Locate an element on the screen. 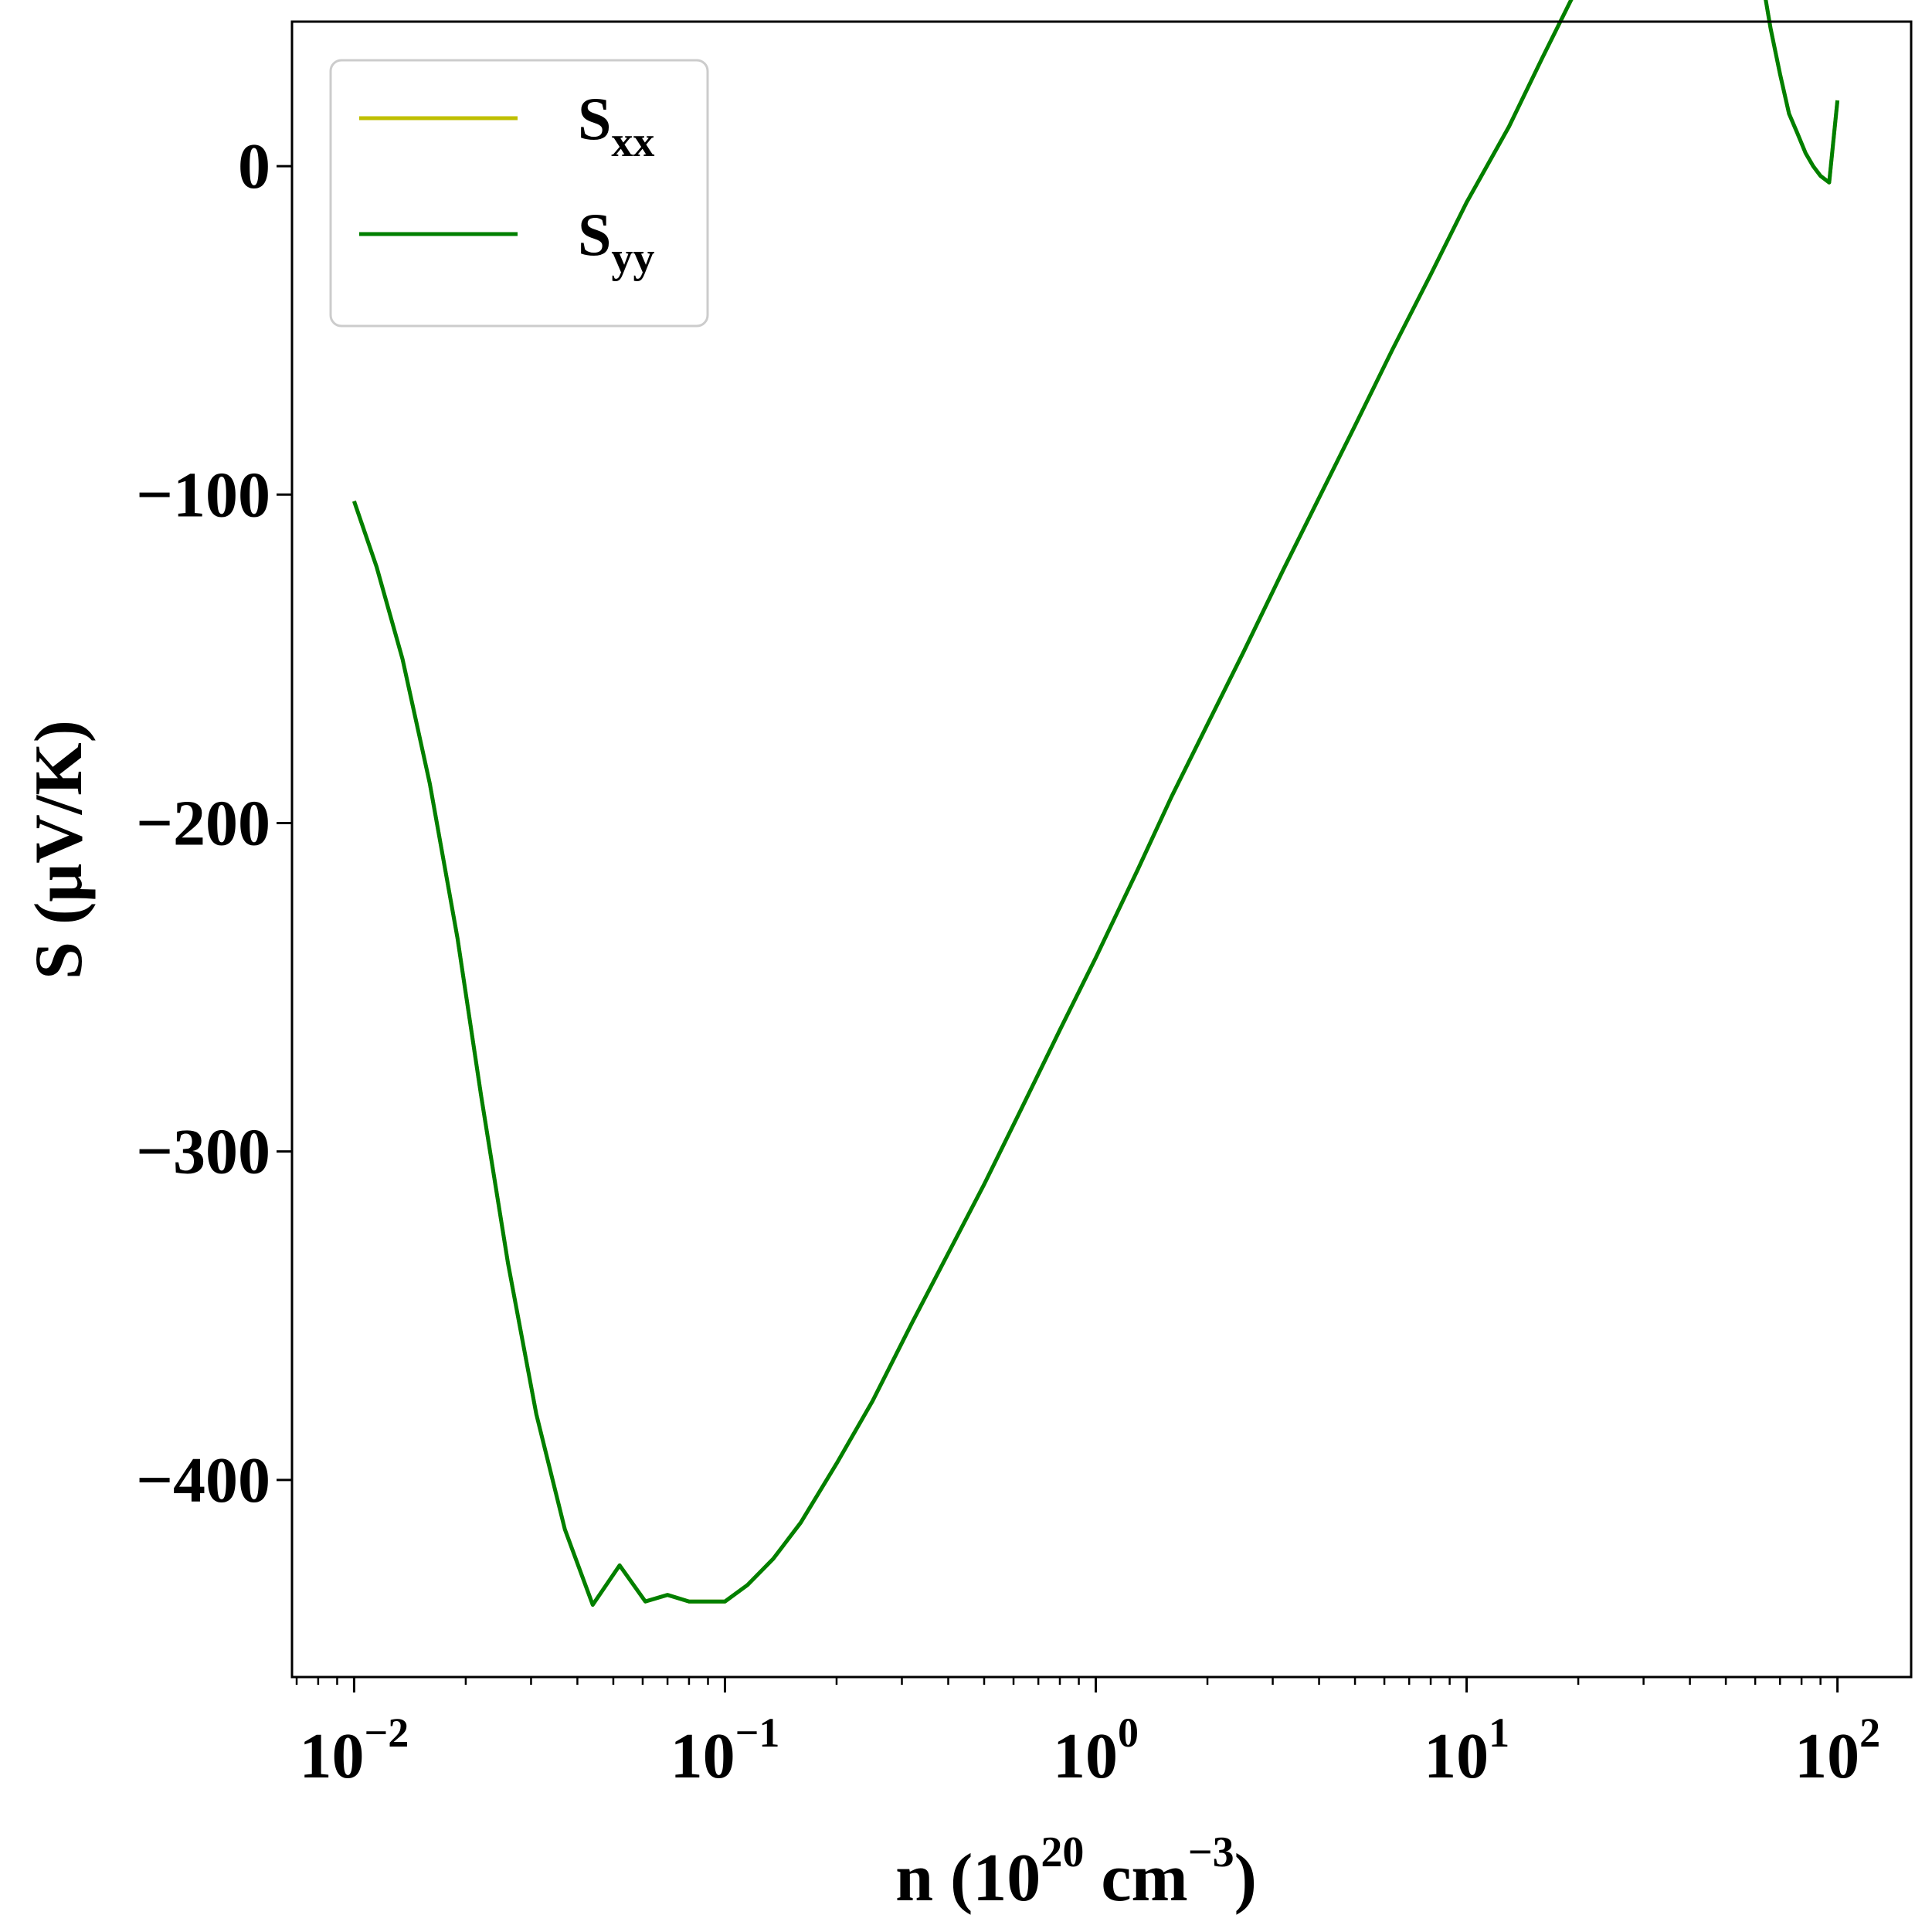 The width and height of the screenshot is (1932, 1925). x-tick-label: 10¹ is located at coordinates (1467, 1750).